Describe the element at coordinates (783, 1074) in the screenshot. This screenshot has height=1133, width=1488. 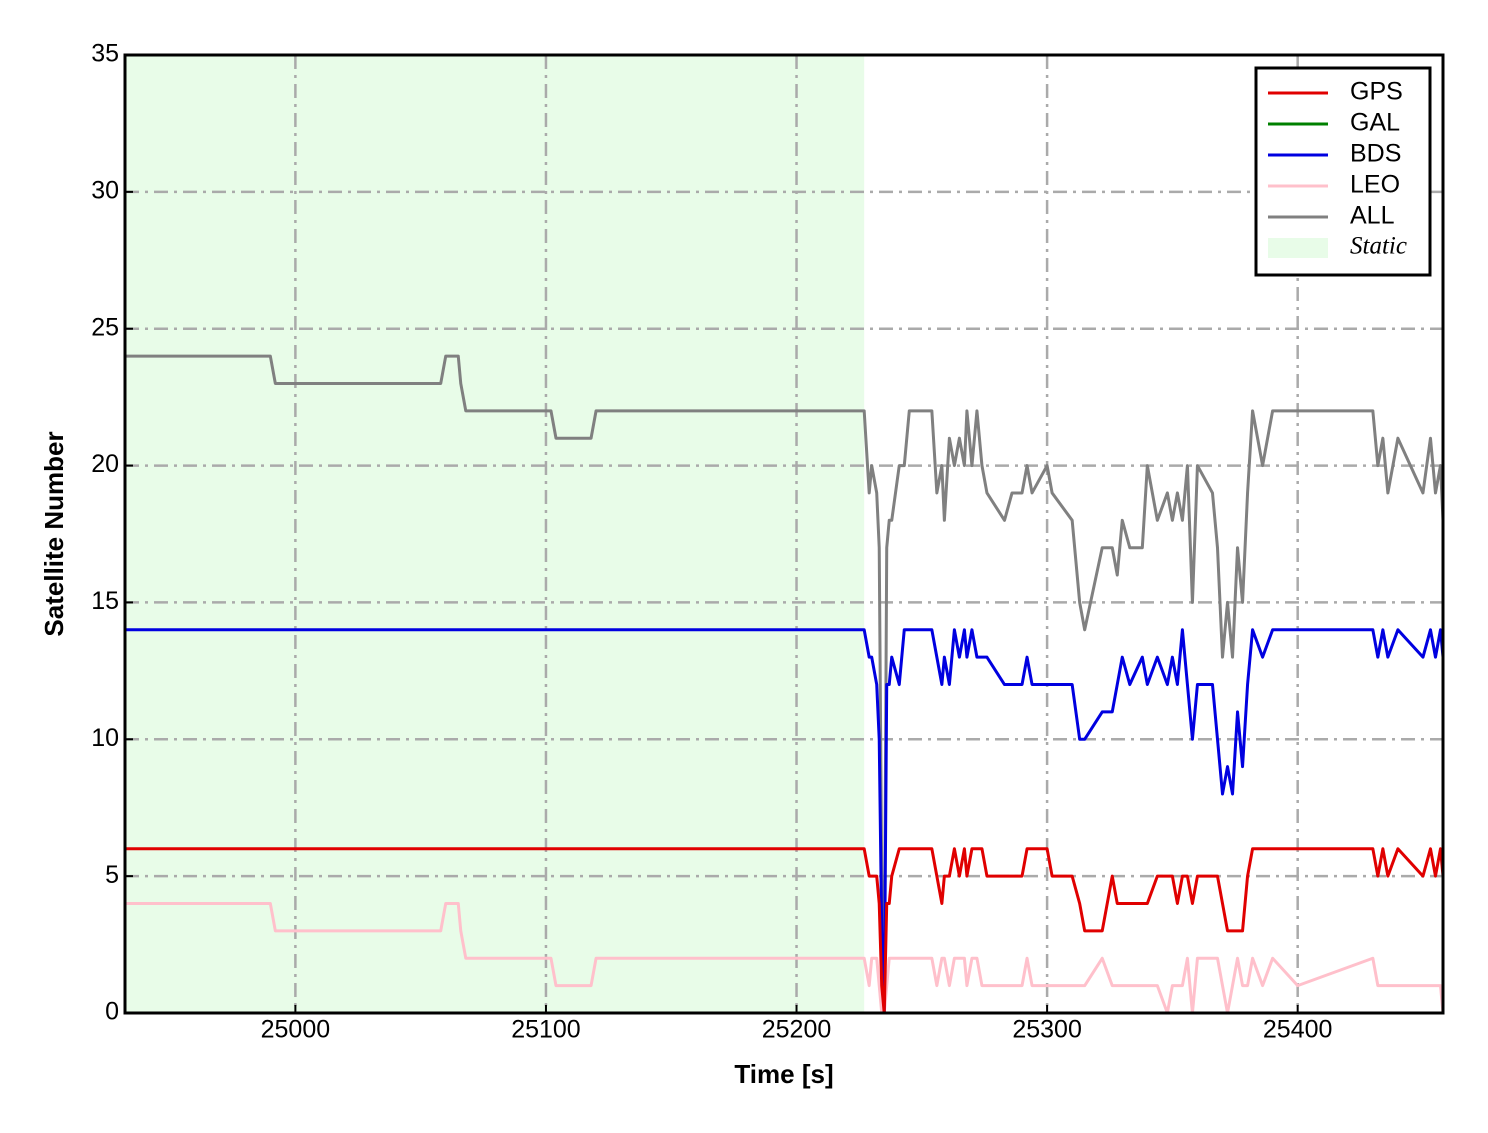
I see `x-axis-label: Time [s]` at that location.